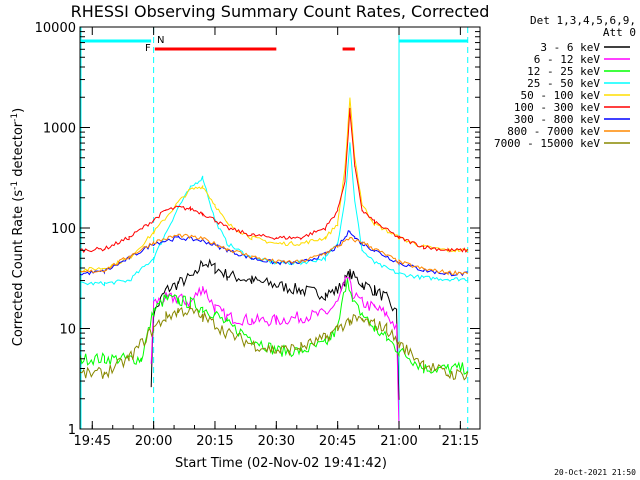  I want to click on y-tick-label: 10, so click(67, 330).